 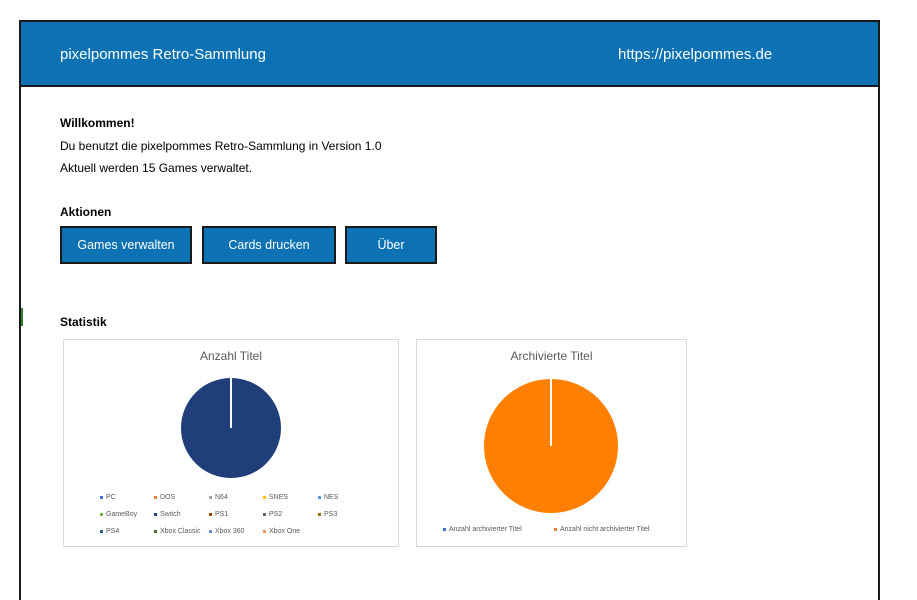 I want to click on legend-item: Switch, so click(x=167, y=514).